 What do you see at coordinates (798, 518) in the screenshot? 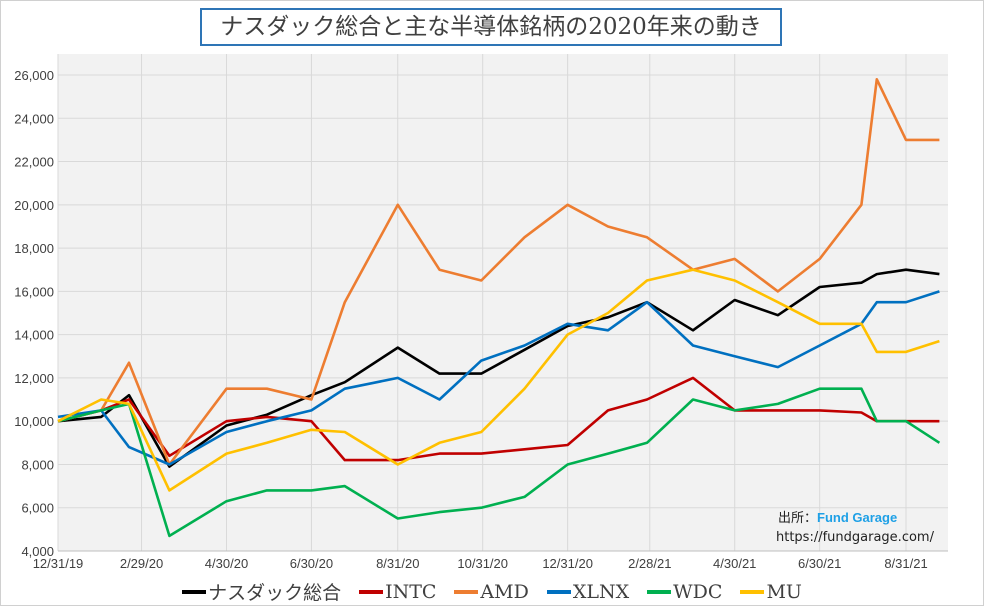
I see `source-label: 出所：` at bounding box center [798, 518].